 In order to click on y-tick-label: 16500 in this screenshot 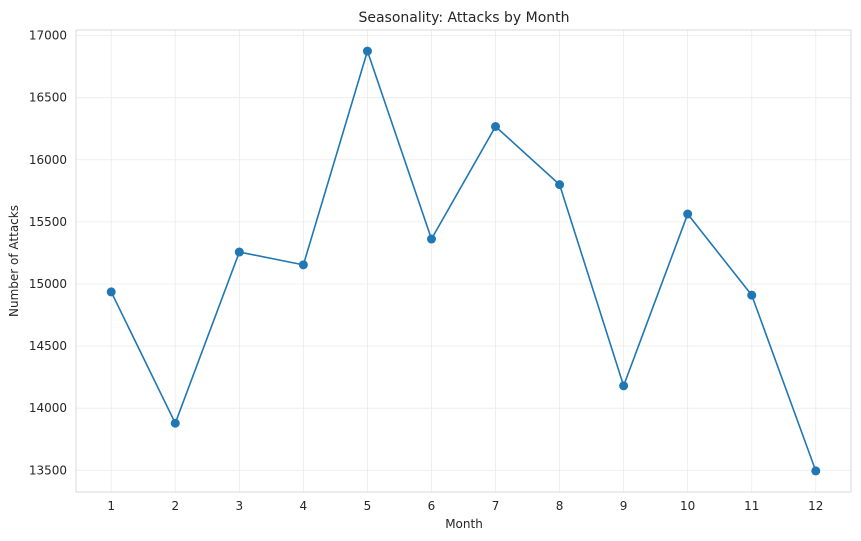, I will do `click(48, 98)`.